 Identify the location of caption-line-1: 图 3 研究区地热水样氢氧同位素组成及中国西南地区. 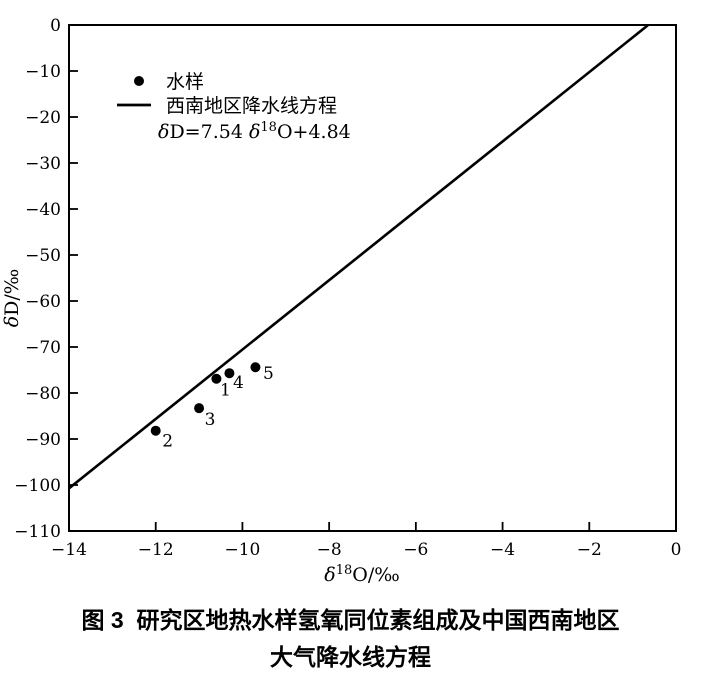
(350, 620).